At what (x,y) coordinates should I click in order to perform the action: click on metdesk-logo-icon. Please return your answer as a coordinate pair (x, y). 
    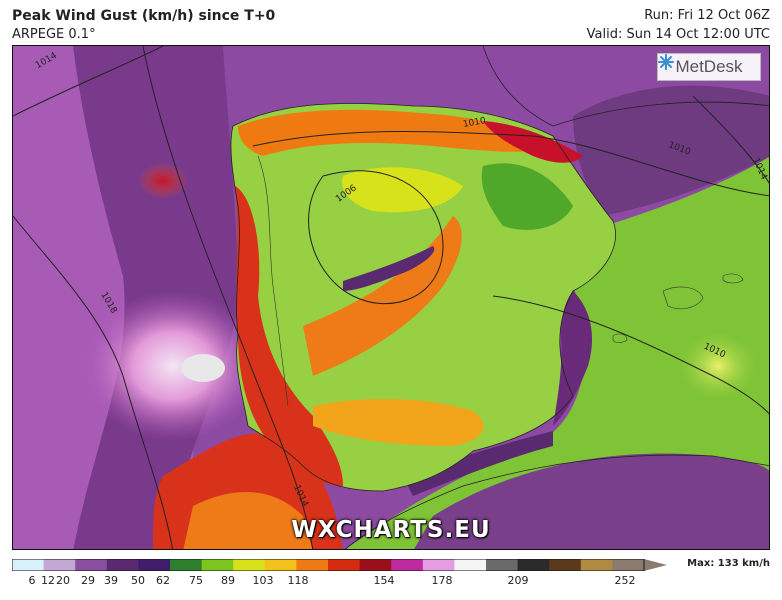
    Looking at the image, I should click on (666, 62).